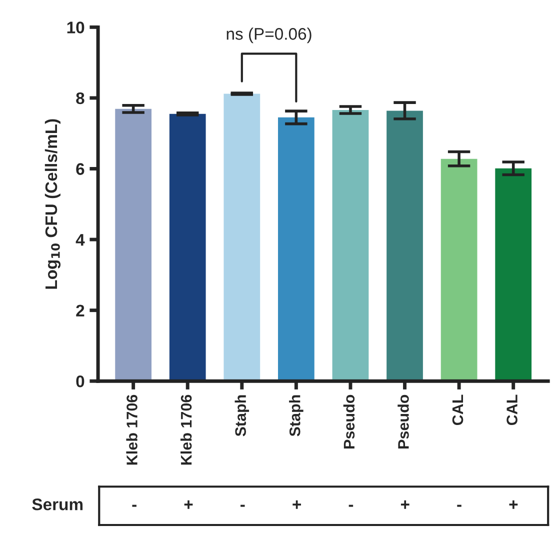  What do you see at coordinates (269, 36) in the screenshot?
I see `annotation: ns (P=0.06)` at bounding box center [269, 36].